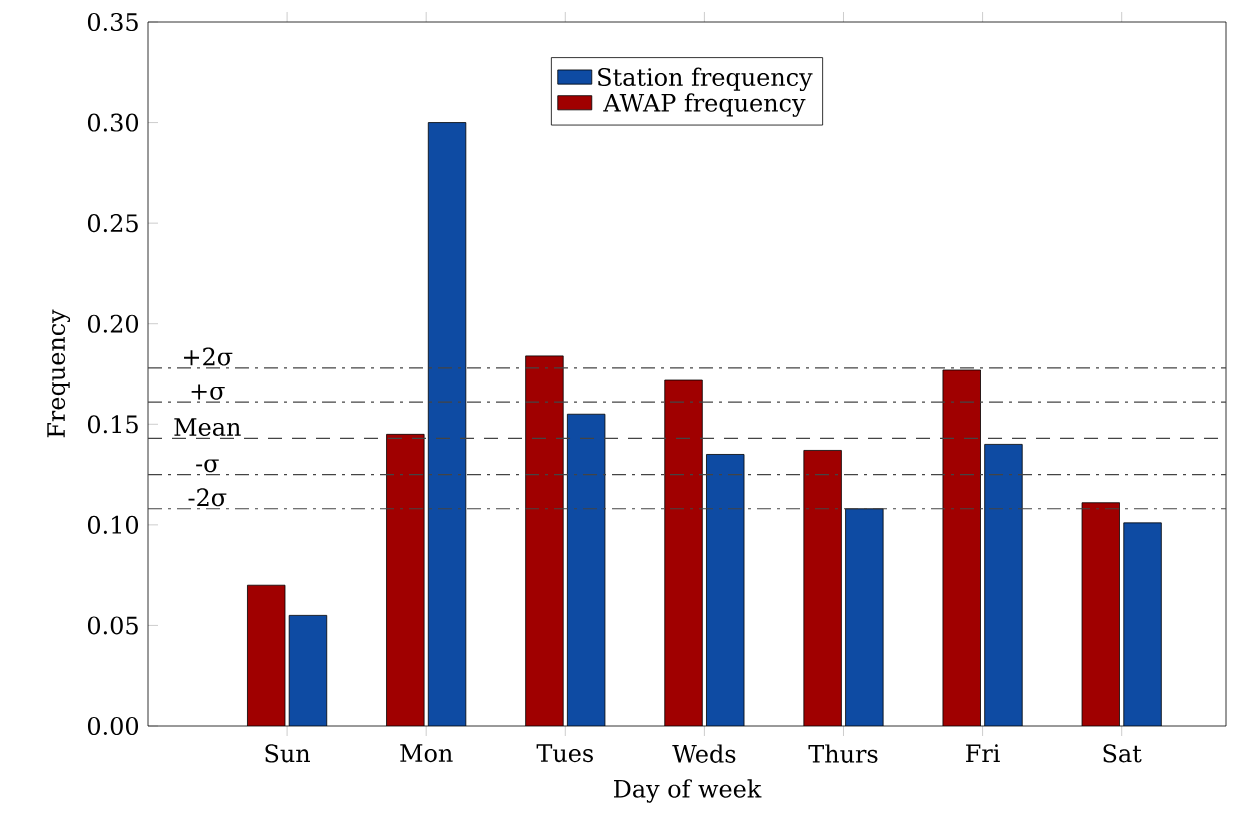  I want to click on ref-line-label: Mean, so click(207, 427).